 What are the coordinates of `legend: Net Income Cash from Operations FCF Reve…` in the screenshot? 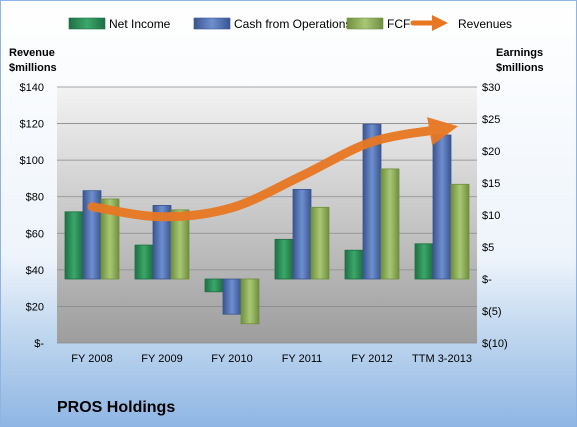 It's located at (290, 22).